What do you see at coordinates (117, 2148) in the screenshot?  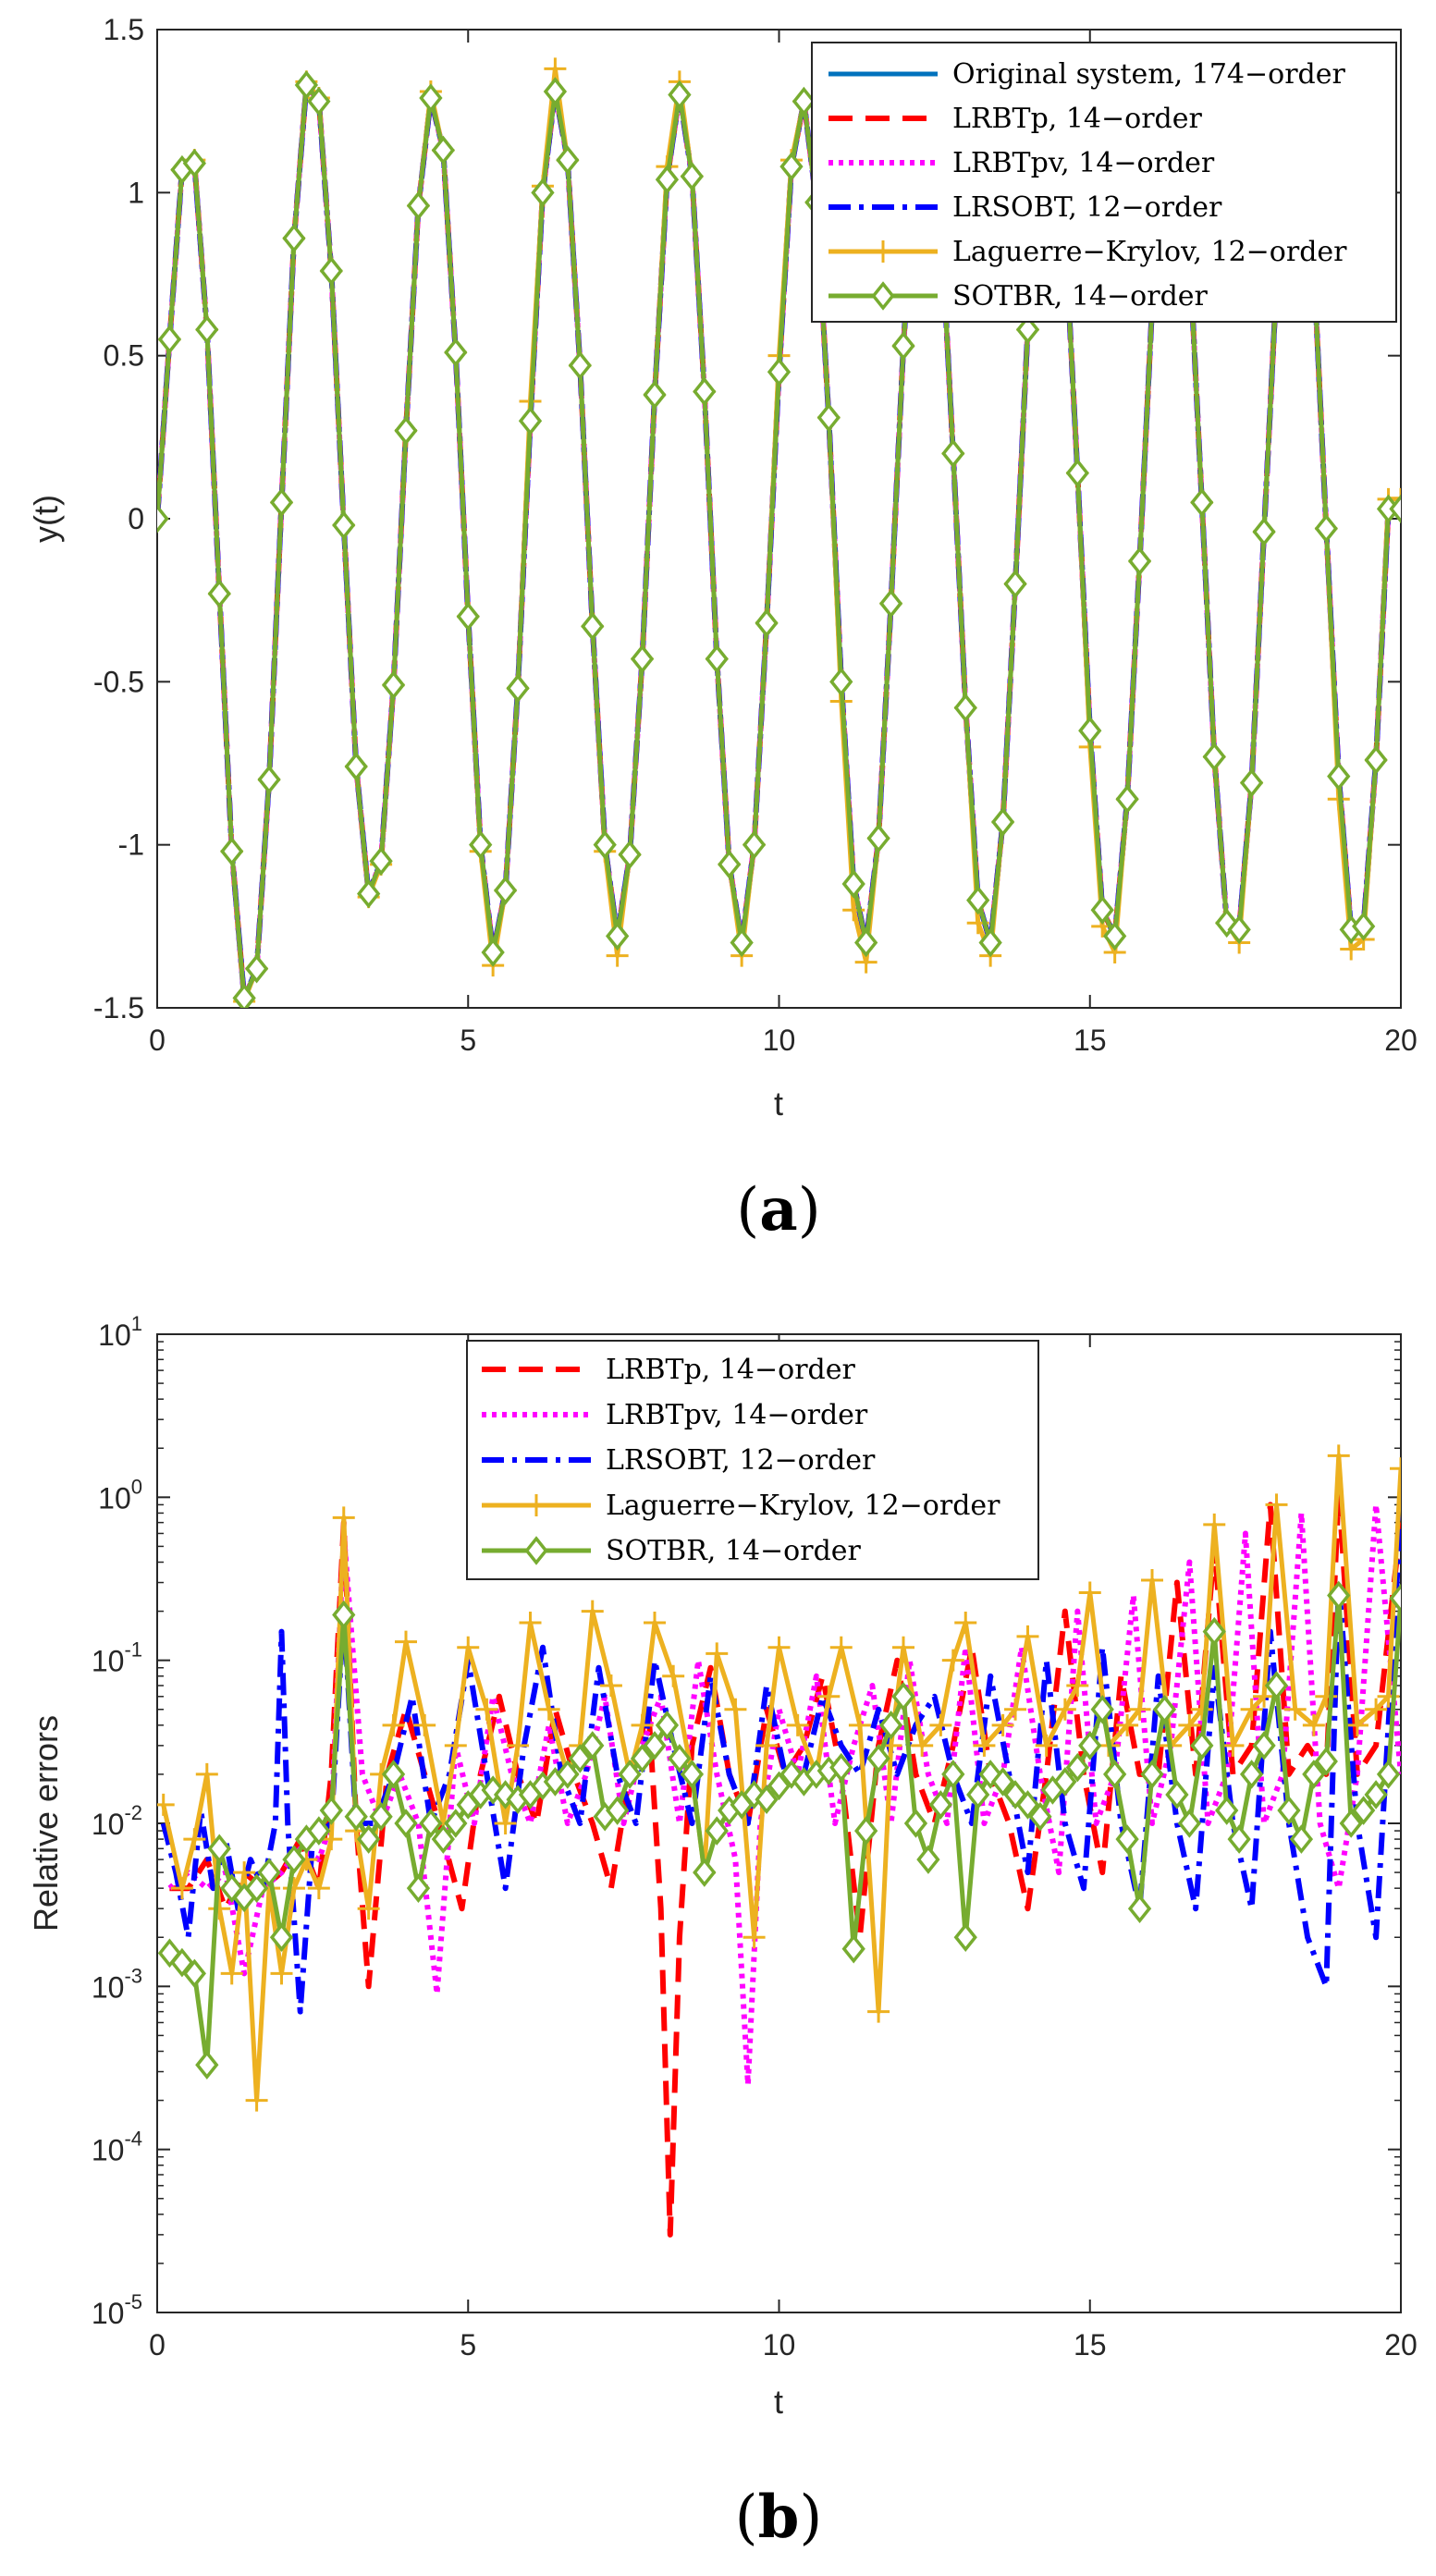 I see `panel-b-y-tick-label: 10⁻⁴` at bounding box center [117, 2148].